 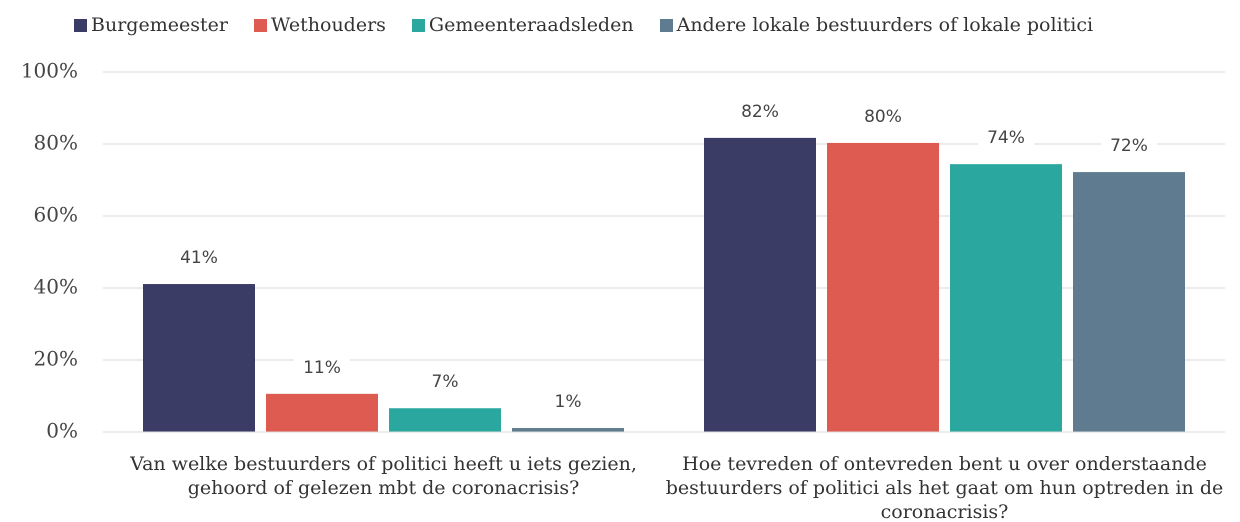 I want to click on legend-item: Gemeenteraadsleden, so click(x=522, y=25).